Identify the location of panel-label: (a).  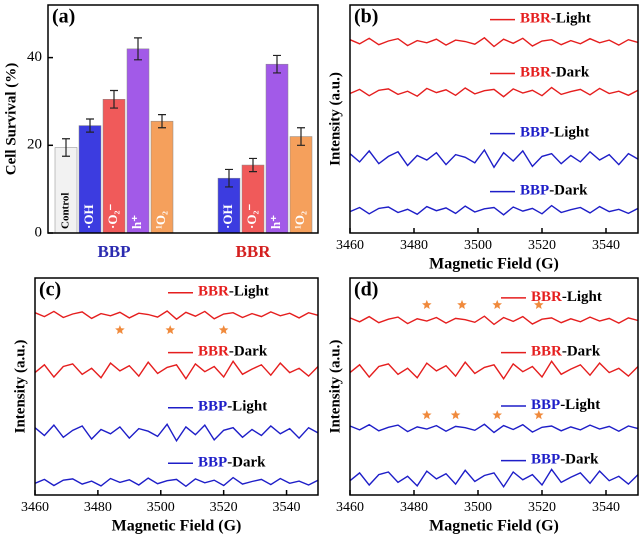
(63, 17).